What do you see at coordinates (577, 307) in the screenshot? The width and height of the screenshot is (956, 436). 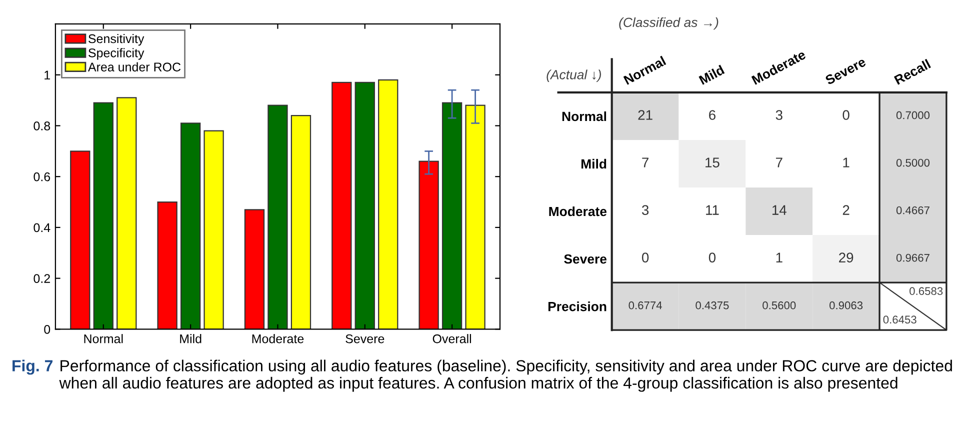 I see `y-tick-label: Precision` at bounding box center [577, 307].